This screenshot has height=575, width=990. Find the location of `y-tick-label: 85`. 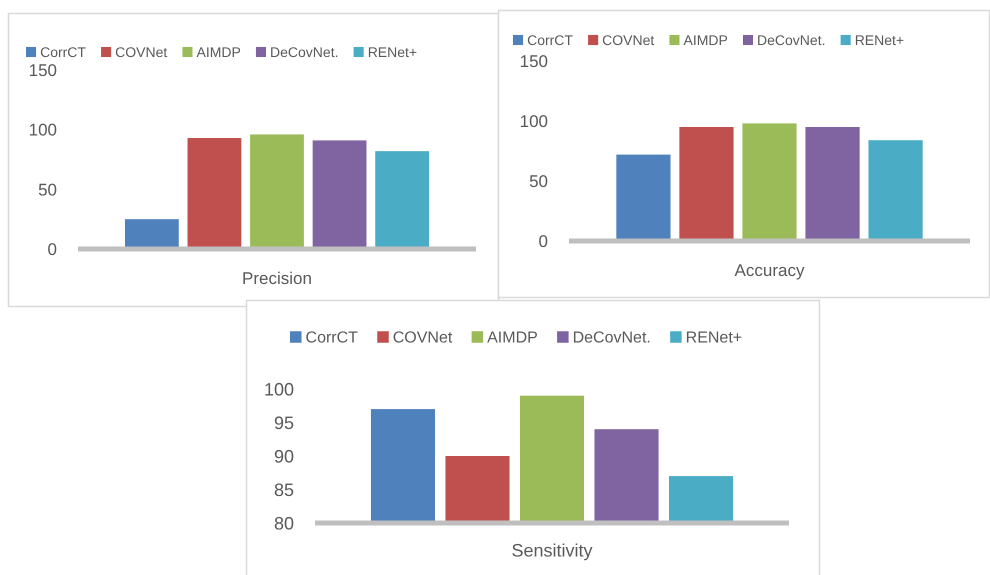

y-tick-label: 85 is located at coordinates (284, 490).